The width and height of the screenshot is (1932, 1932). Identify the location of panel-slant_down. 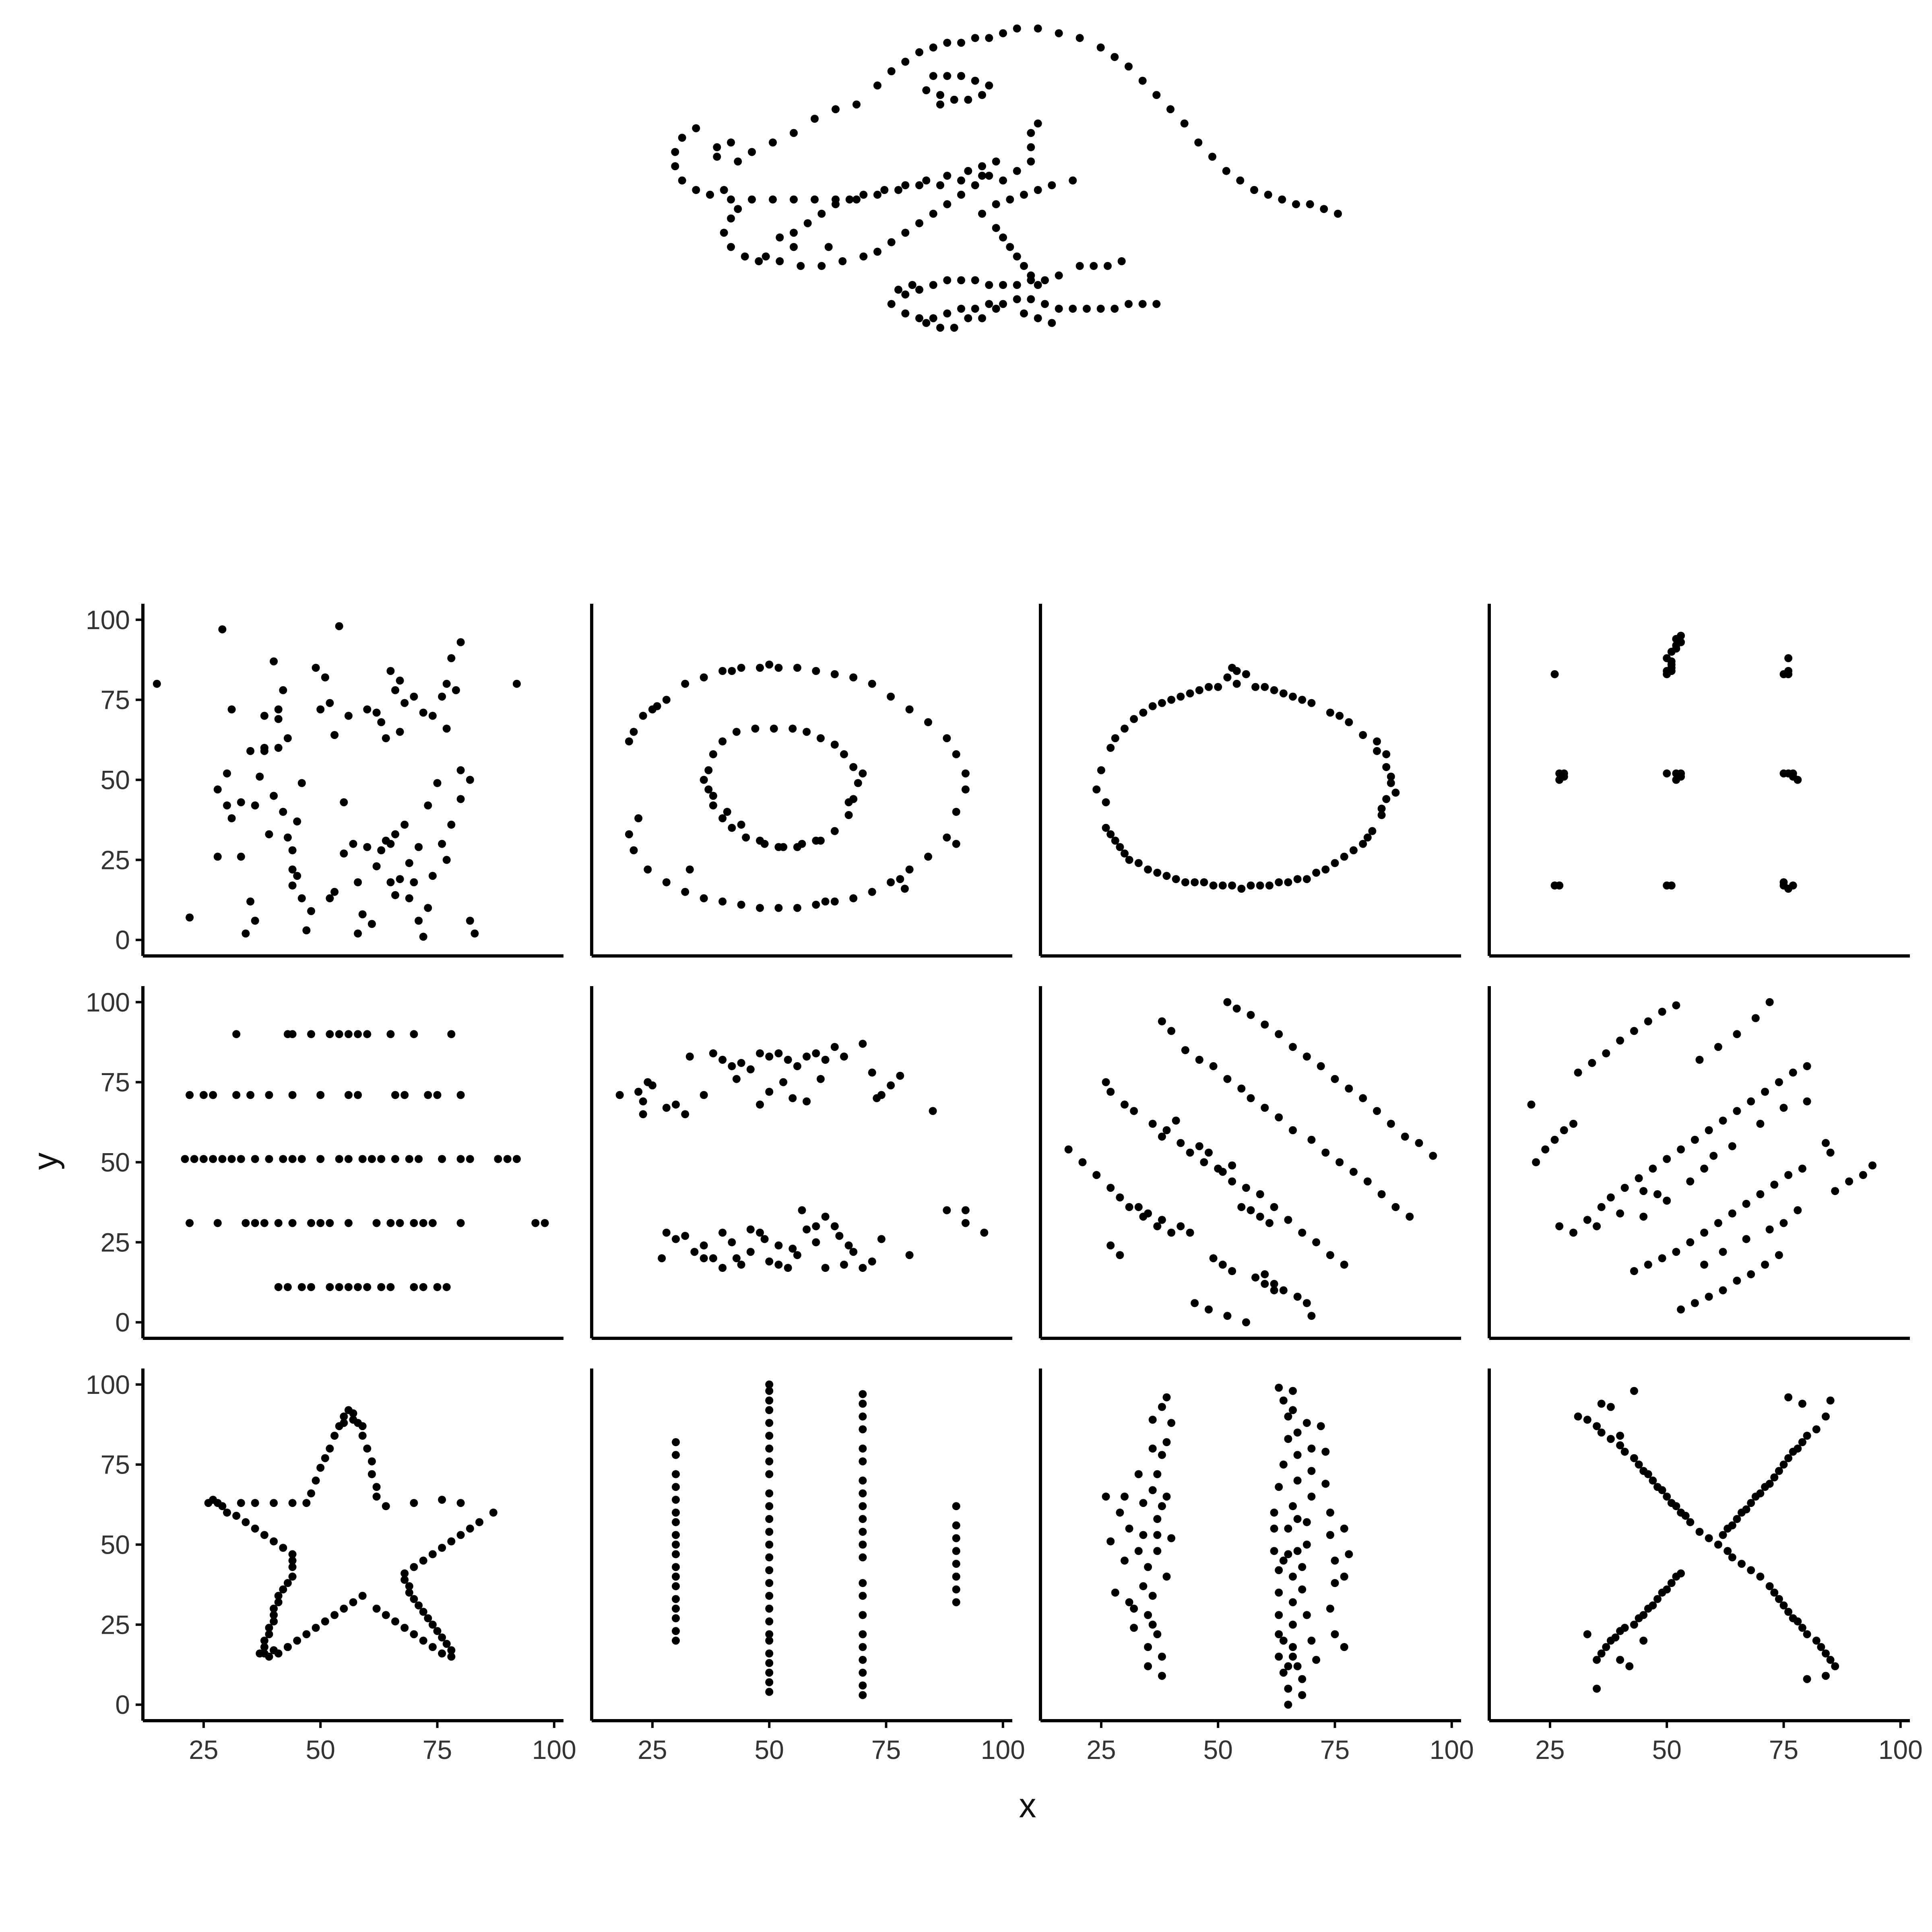
(1250, 1163).